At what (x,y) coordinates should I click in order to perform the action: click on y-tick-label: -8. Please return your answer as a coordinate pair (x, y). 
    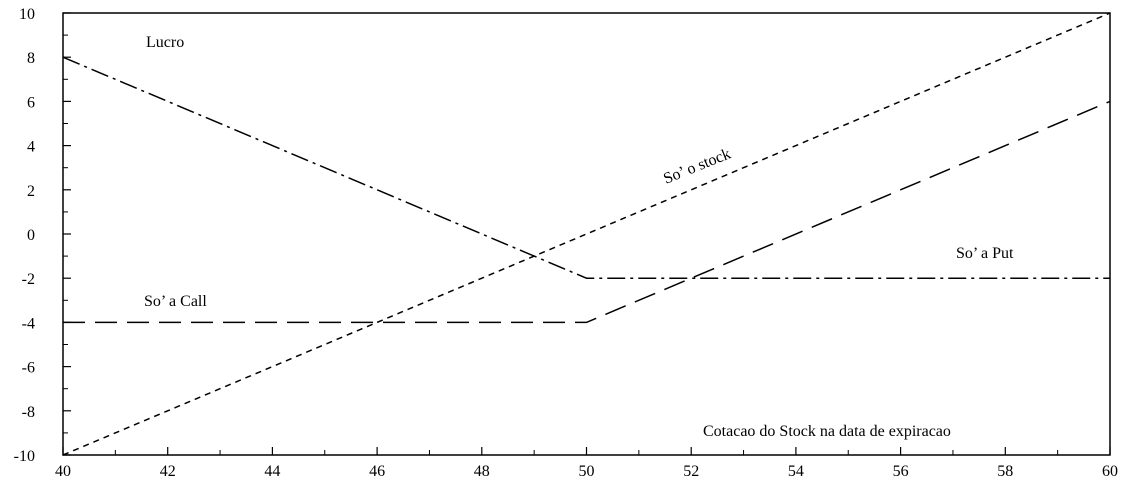
    Looking at the image, I should click on (28, 412).